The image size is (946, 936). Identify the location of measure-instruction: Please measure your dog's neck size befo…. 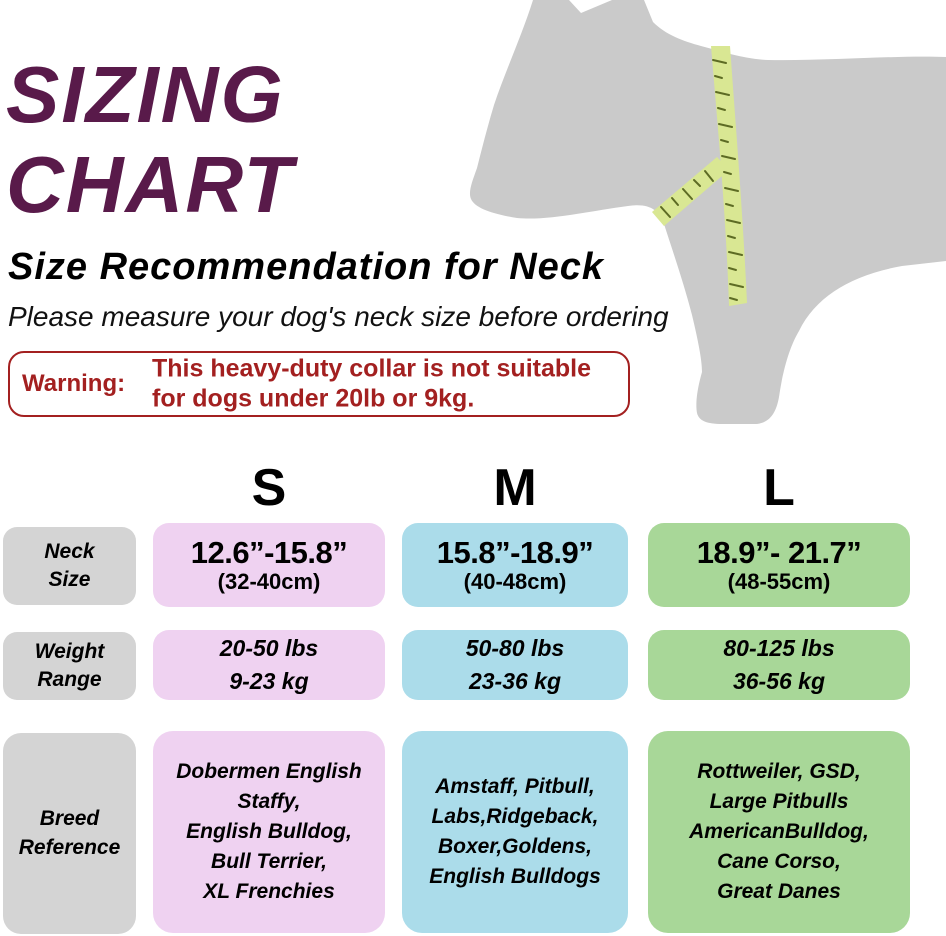
(338, 316).